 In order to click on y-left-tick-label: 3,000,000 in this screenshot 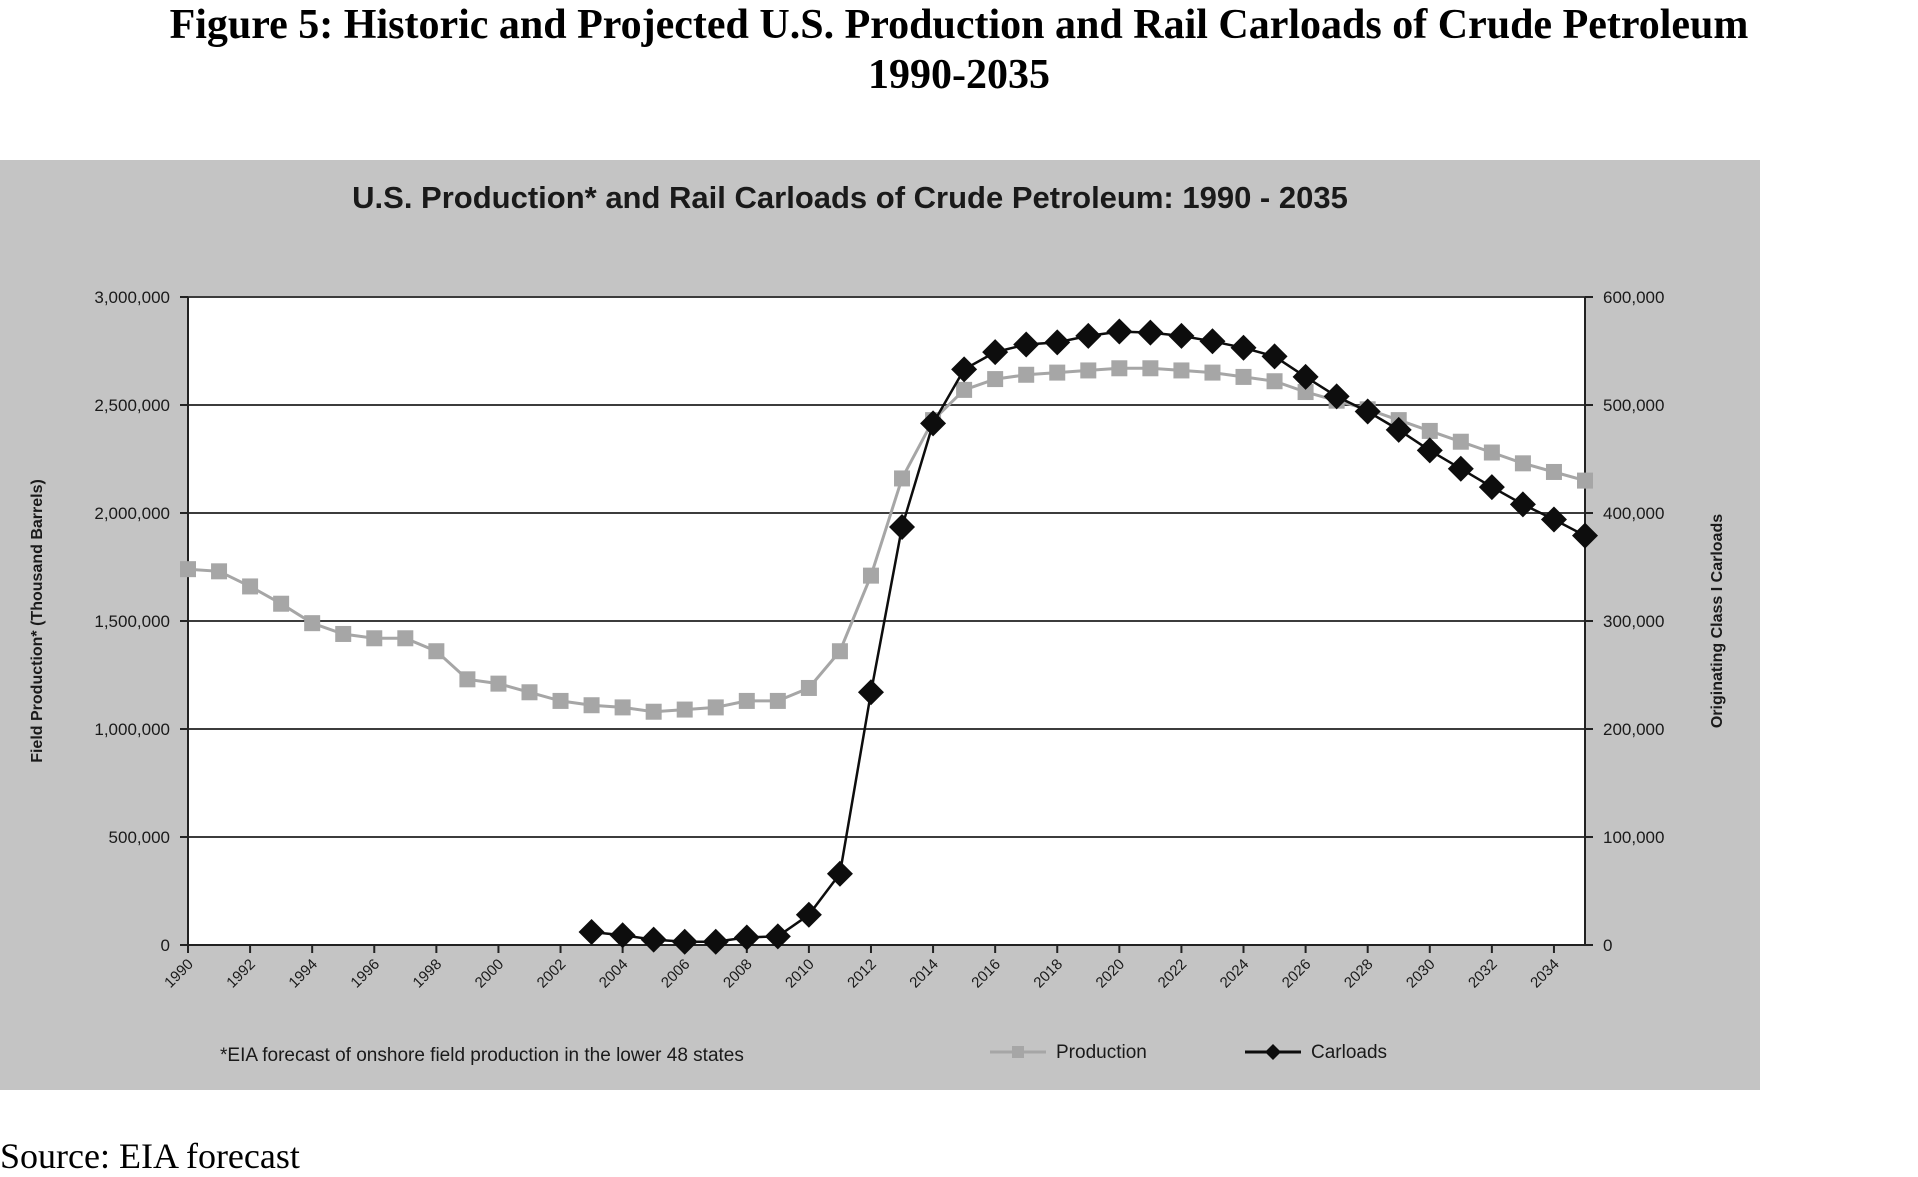, I will do `click(132, 297)`.